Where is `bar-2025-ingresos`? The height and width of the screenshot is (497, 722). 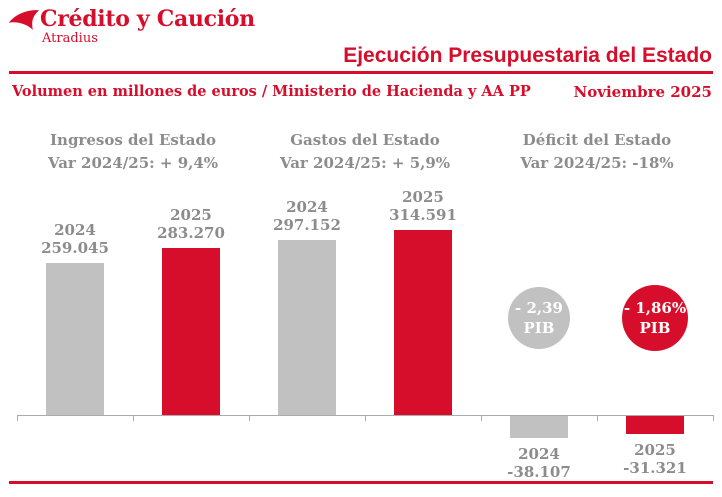
bar-2025-ingresos is located at coordinates (191, 331).